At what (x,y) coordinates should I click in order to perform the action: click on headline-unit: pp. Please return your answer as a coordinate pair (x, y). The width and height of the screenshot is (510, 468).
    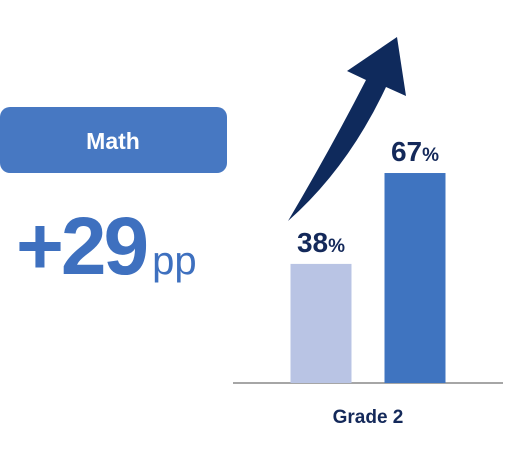
    Looking at the image, I should click on (174, 261).